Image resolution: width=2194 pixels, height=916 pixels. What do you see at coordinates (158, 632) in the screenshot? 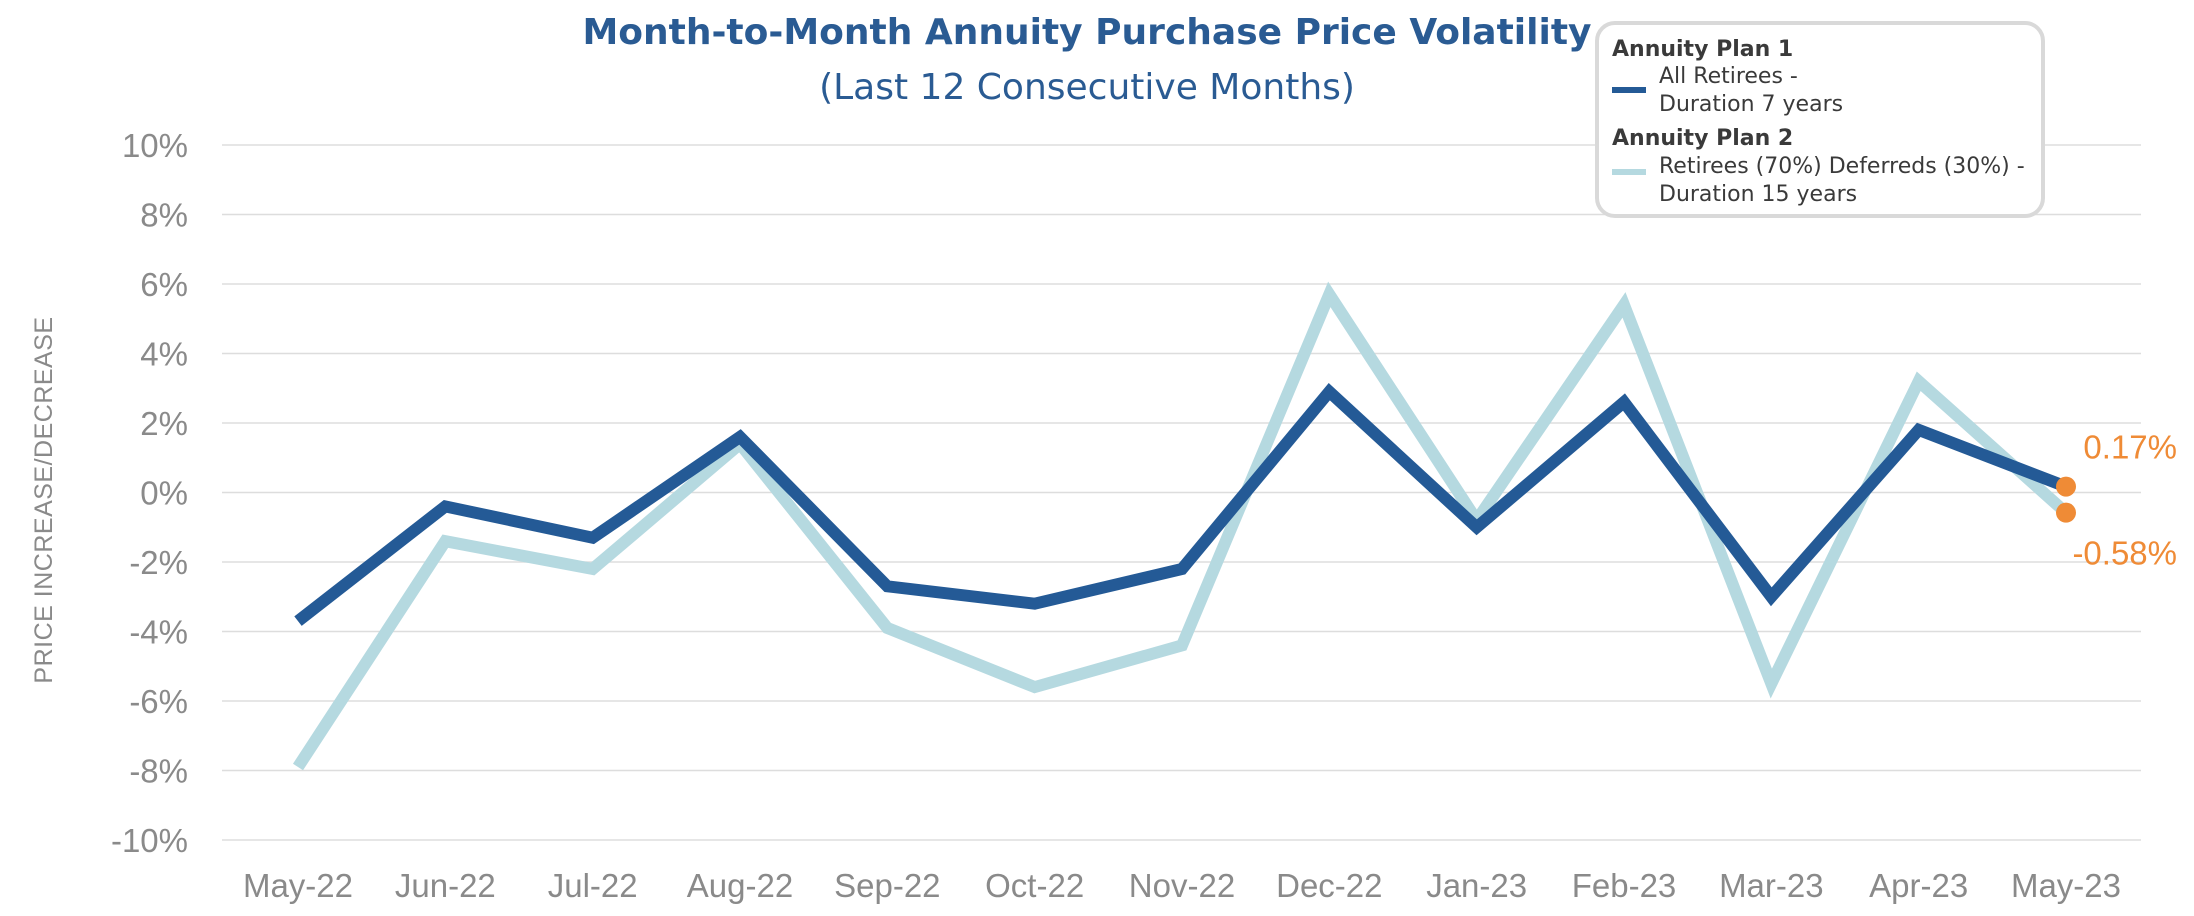
I see `y-tick-label: -4%` at bounding box center [158, 632].